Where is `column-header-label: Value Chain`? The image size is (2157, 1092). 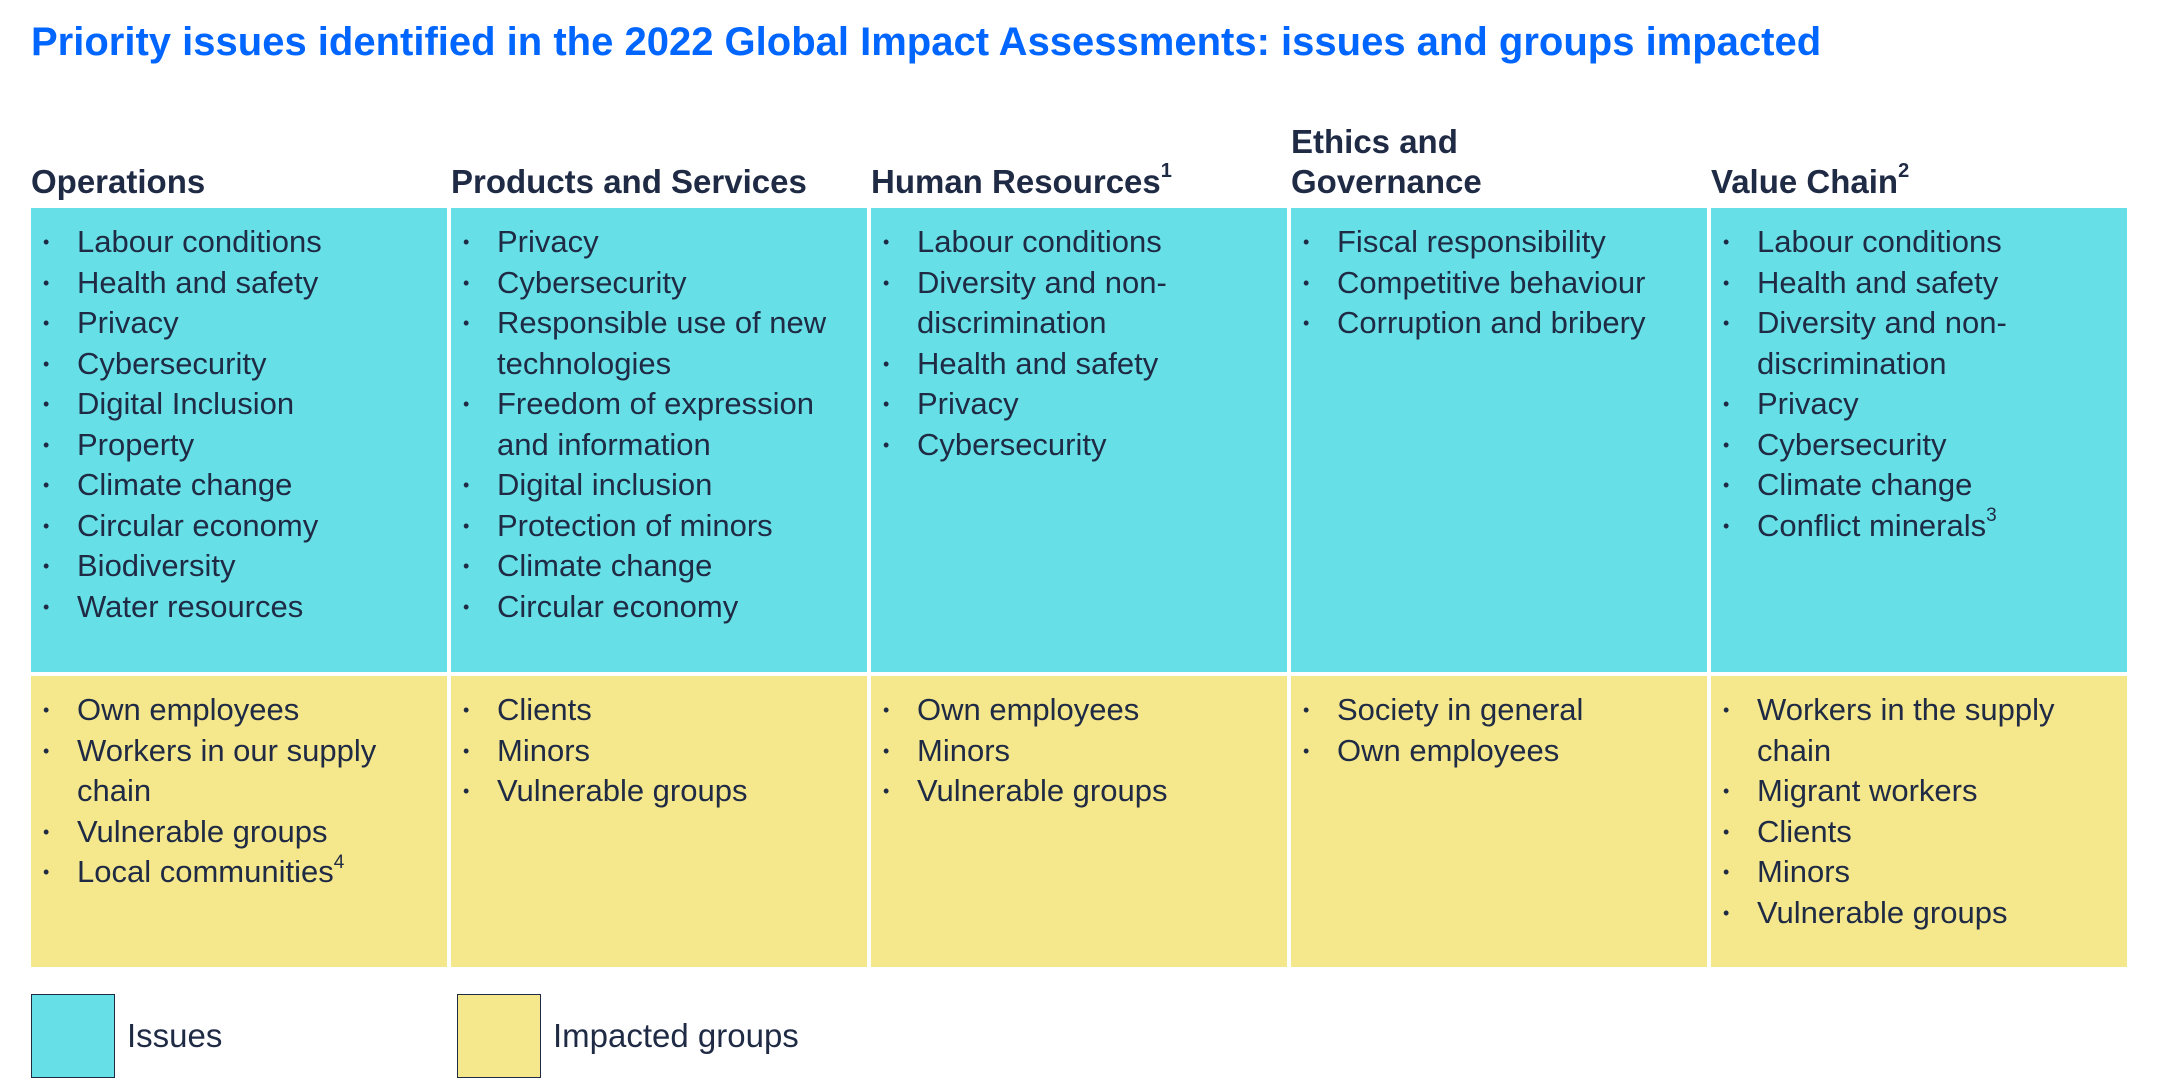
column-header-label: Value Chain is located at coordinates (1805, 181).